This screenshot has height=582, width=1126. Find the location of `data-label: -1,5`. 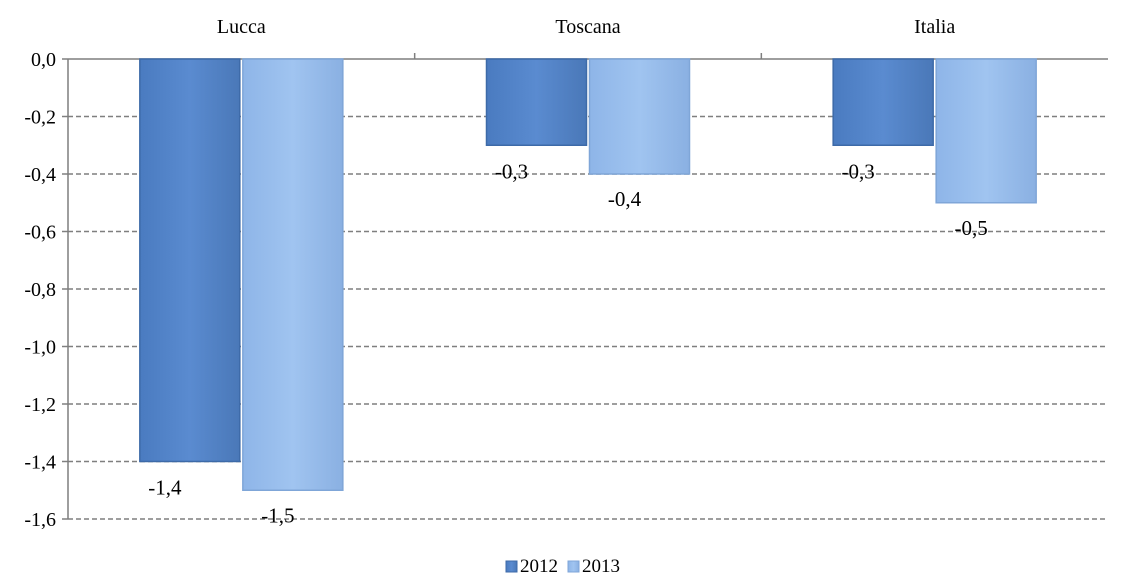

data-label: -1,5 is located at coordinates (277, 515).